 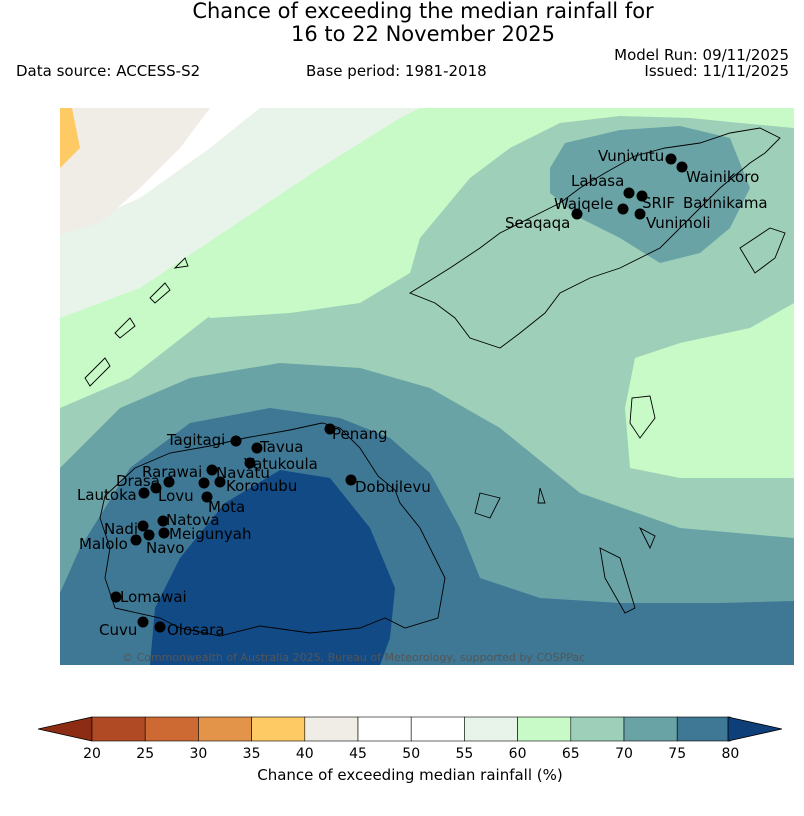 What do you see at coordinates (624, 754) in the screenshot?
I see `colorbar-tick-label: 70` at bounding box center [624, 754].